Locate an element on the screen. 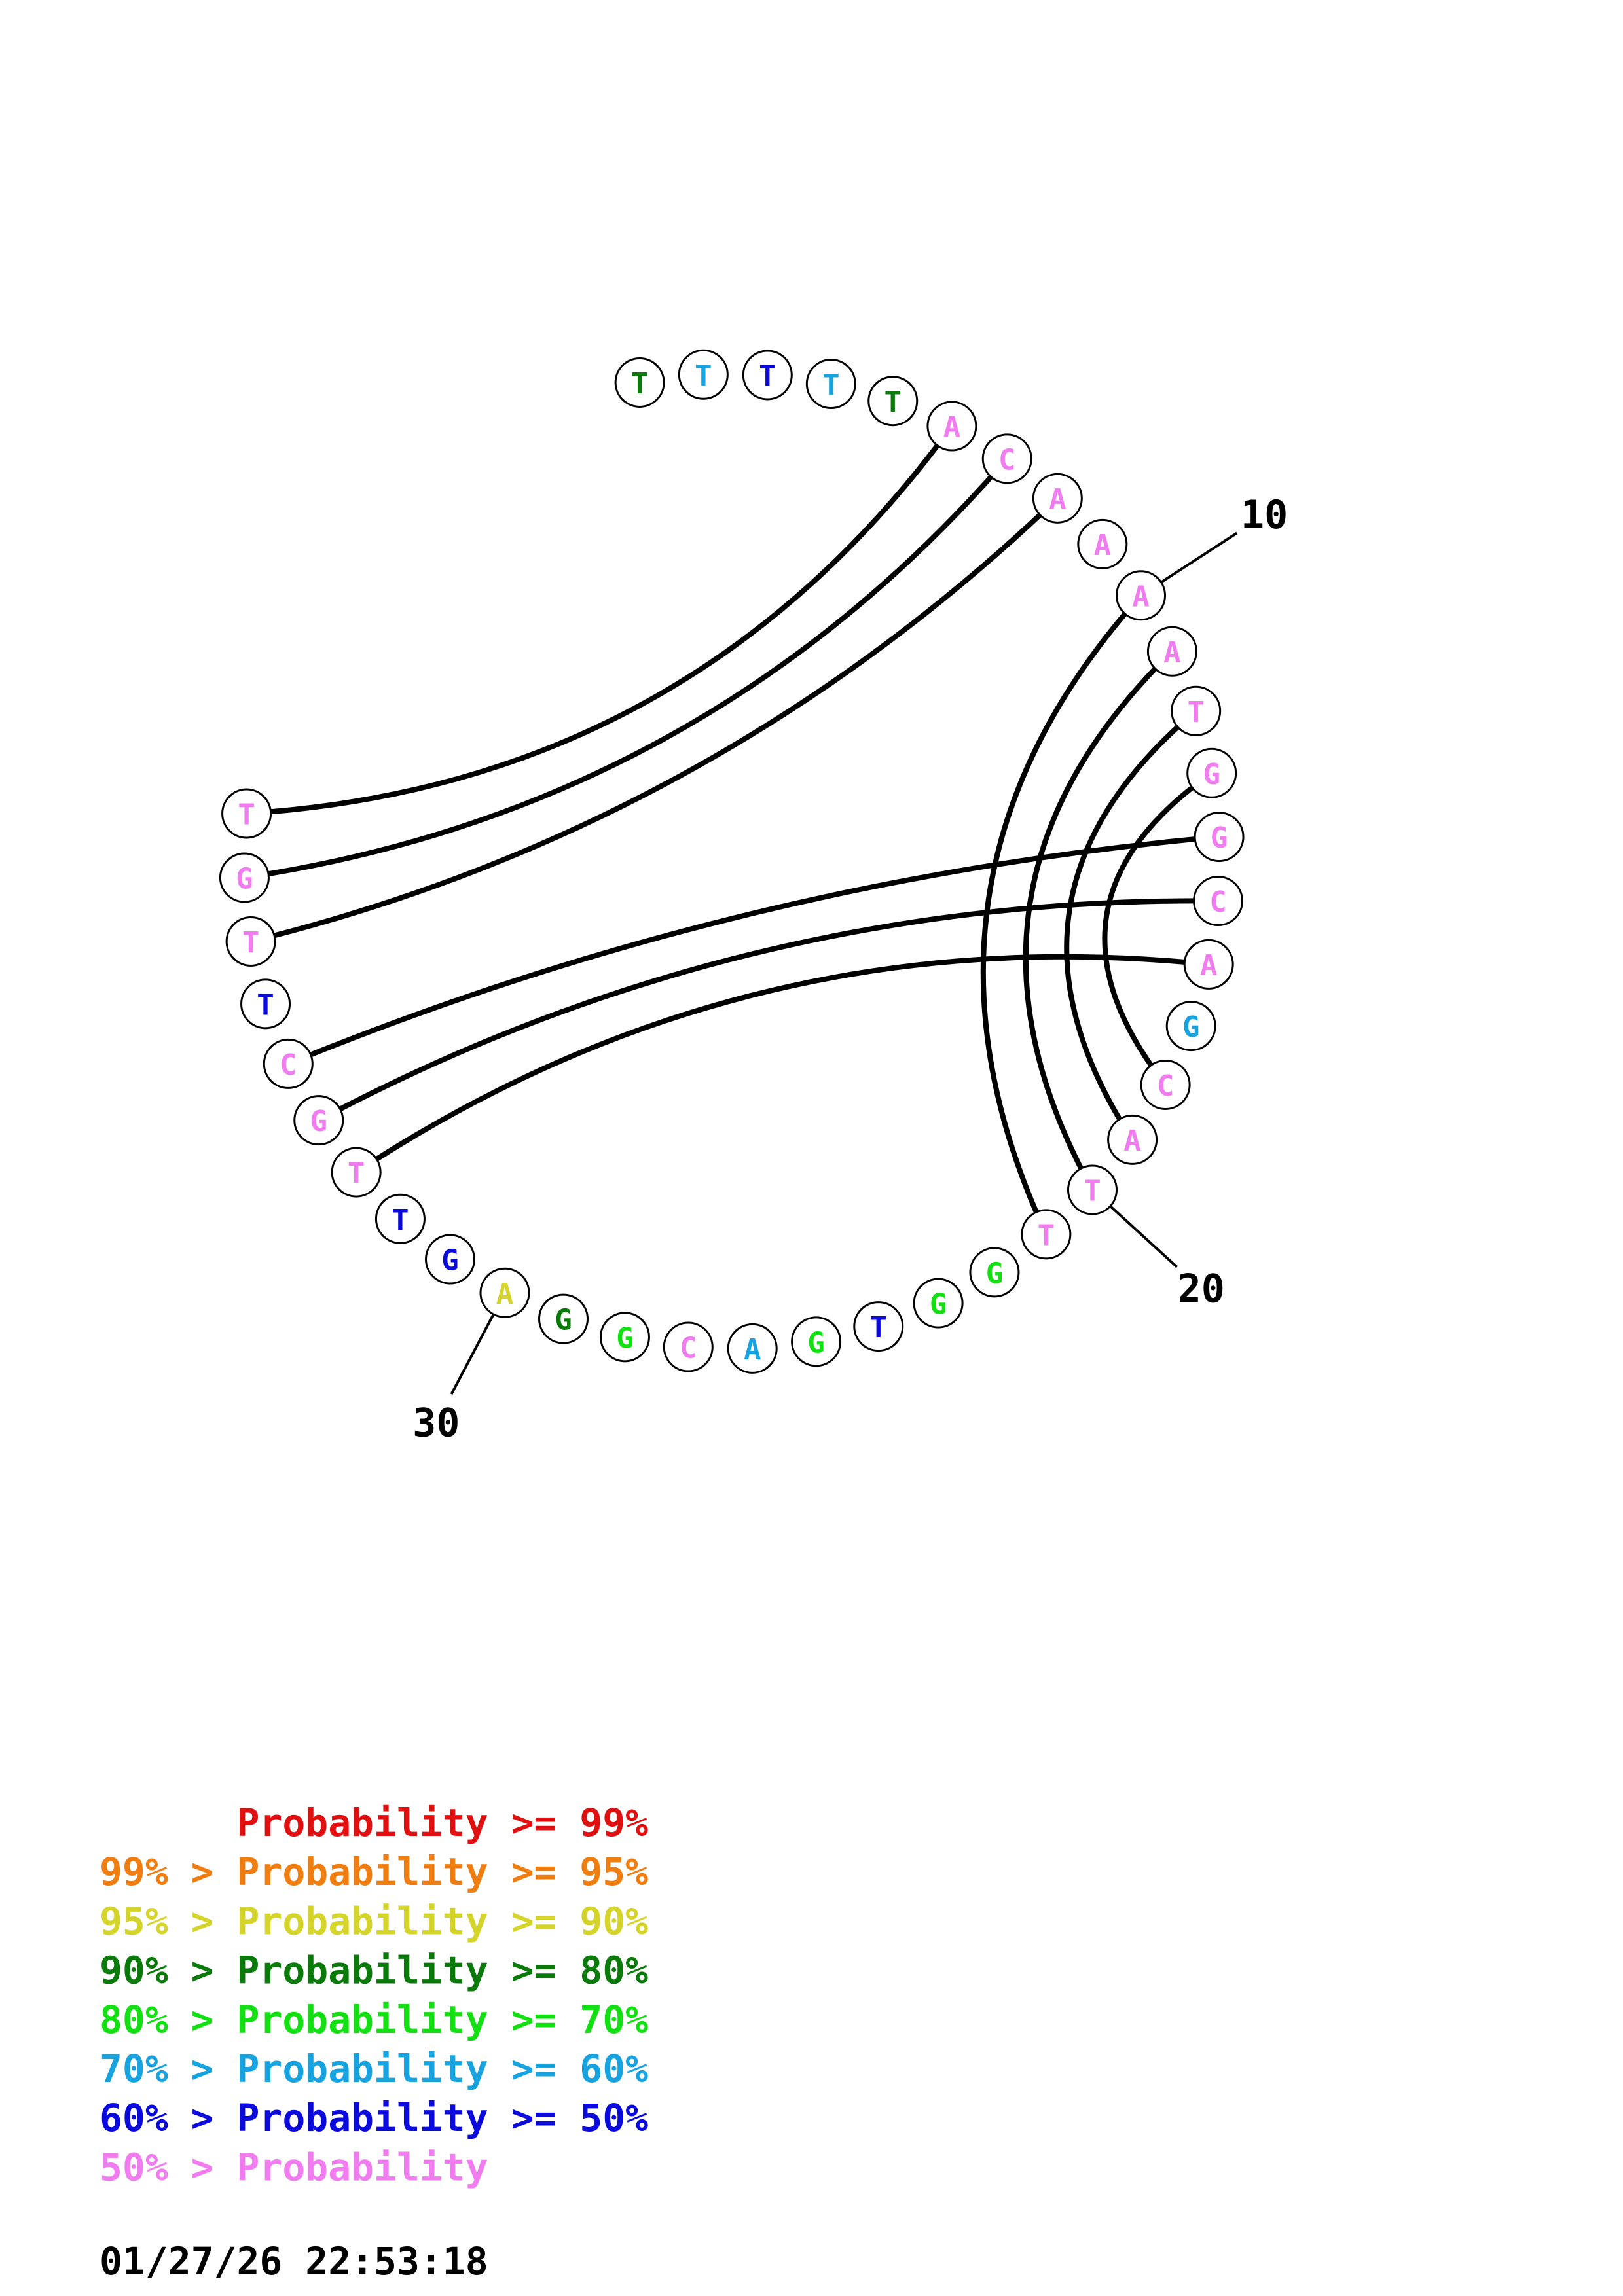 The height and width of the screenshot is (2296, 1623). base-node-29: G is located at coordinates (563, 1318).